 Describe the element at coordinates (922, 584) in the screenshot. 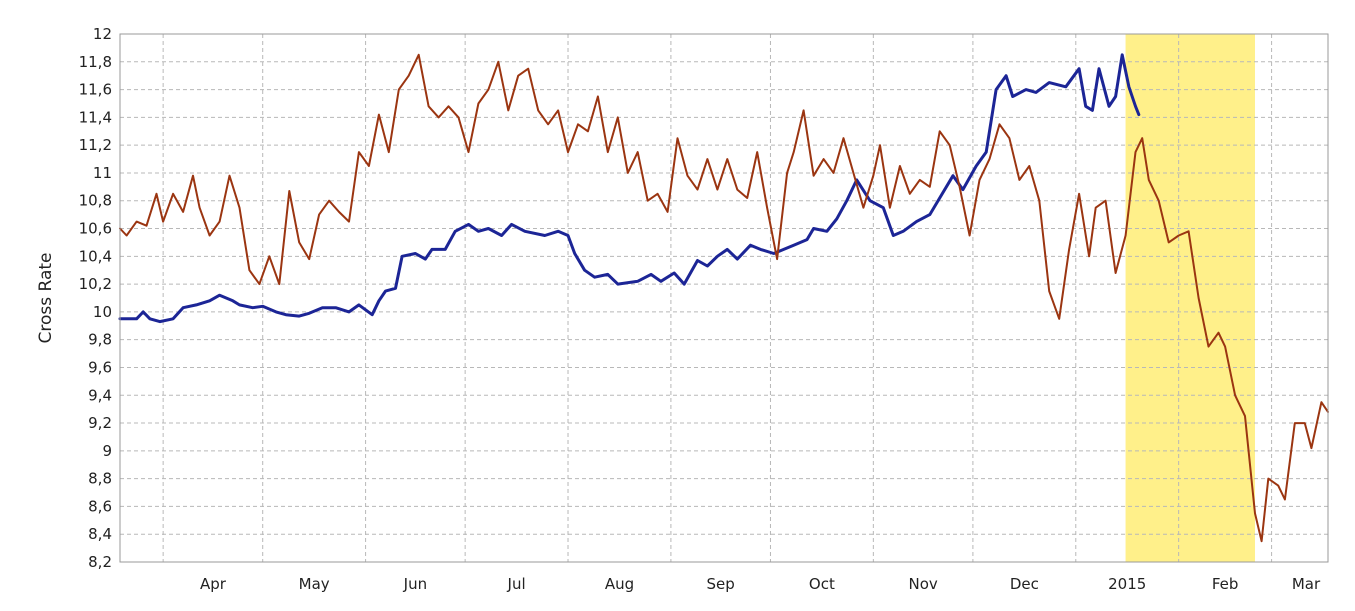

I see `x-tick-label: Nov` at that location.